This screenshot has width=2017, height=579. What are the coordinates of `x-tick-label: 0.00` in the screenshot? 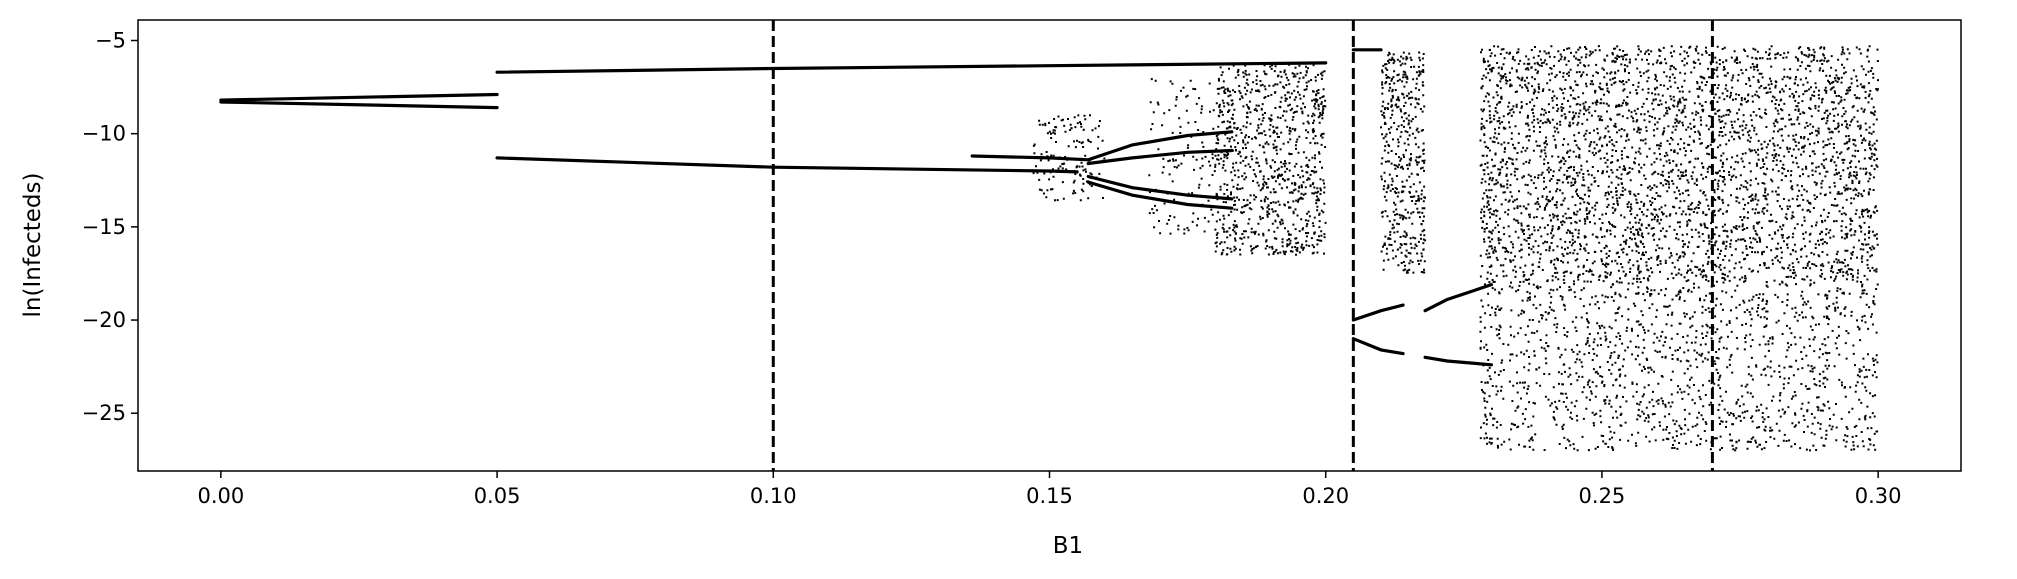 It's located at (220, 496).